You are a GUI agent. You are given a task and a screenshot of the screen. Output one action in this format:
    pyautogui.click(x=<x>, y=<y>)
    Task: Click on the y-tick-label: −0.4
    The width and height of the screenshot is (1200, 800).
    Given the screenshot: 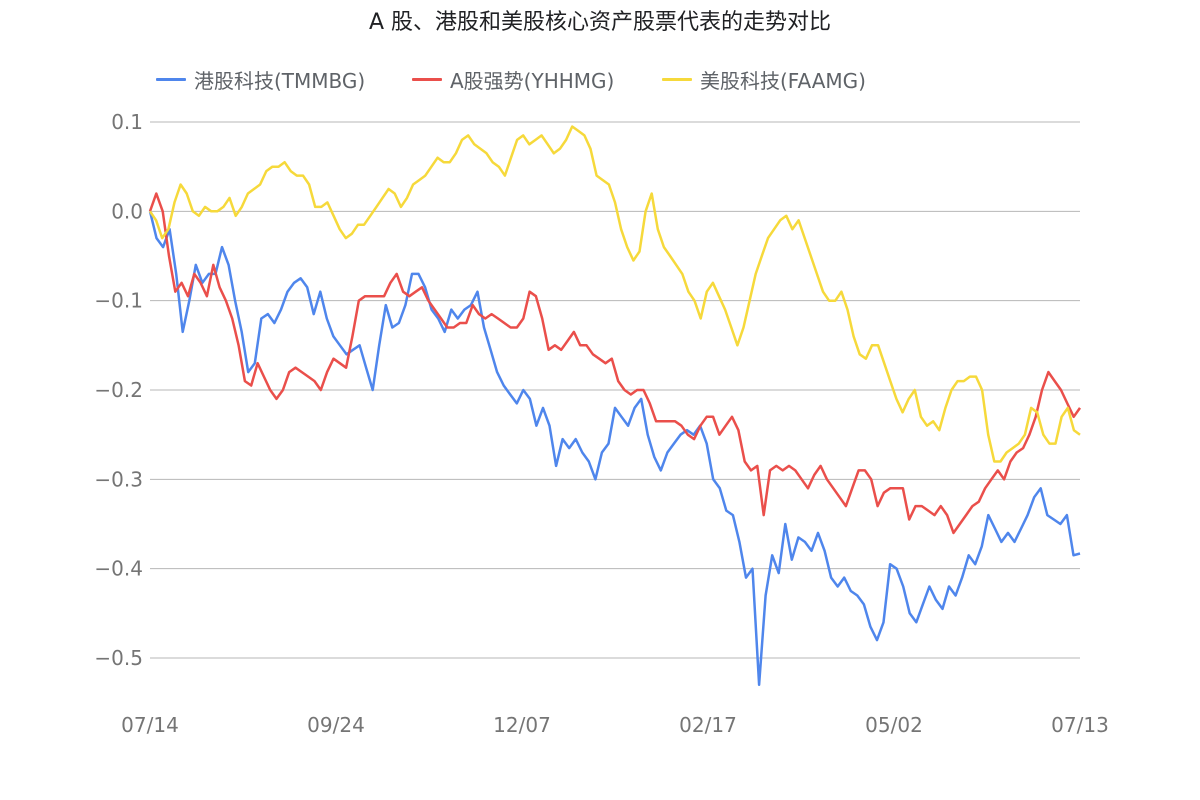 What is the action you would take?
    pyautogui.click(x=118, y=569)
    